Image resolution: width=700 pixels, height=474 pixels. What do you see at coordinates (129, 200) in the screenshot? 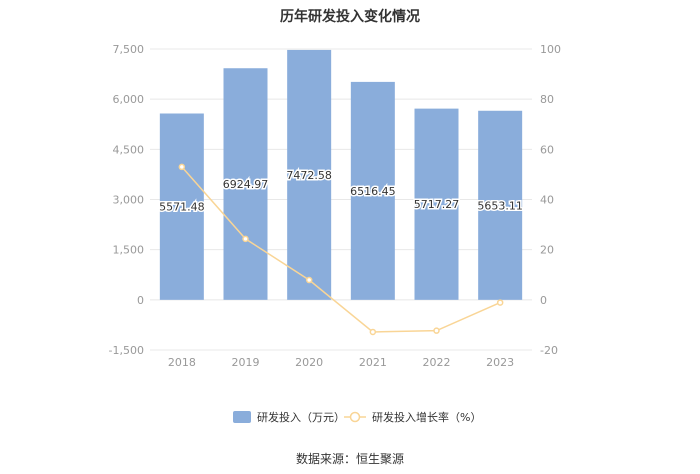
I see `y-left-tick-label: 3,000` at bounding box center [129, 200].